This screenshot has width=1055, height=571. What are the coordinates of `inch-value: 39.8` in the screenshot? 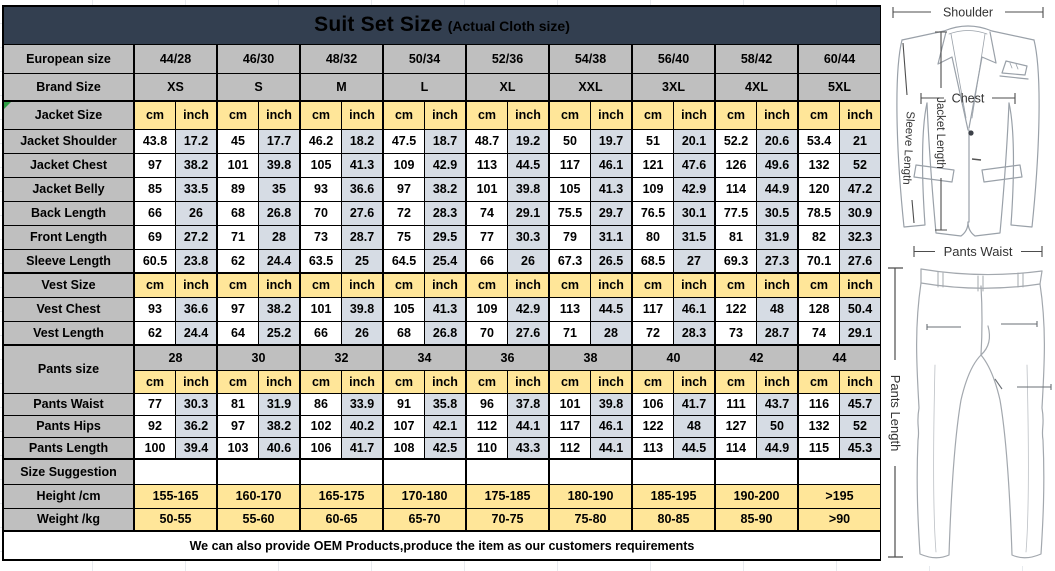 It's located at (611, 404).